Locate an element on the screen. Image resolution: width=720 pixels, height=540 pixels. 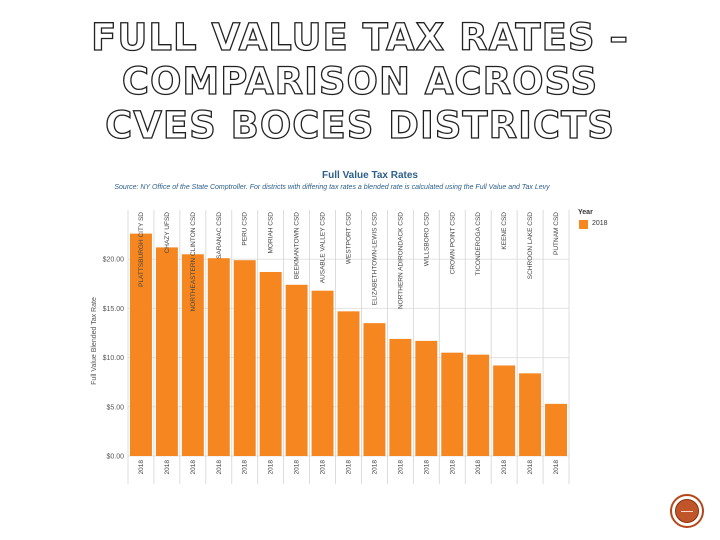
chart-title: Full Value Tax Rates is located at coordinates (370, 175).